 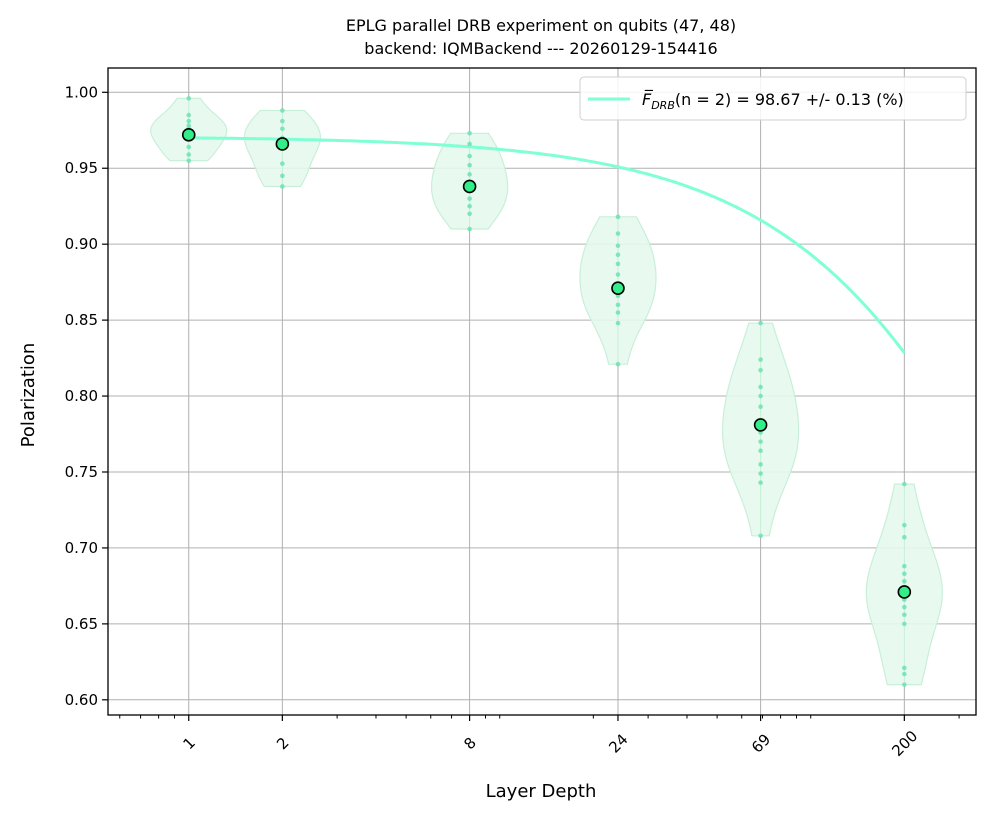 What do you see at coordinates (663, 105) in the screenshot?
I see `legend-subscript: DRB` at bounding box center [663, 105].